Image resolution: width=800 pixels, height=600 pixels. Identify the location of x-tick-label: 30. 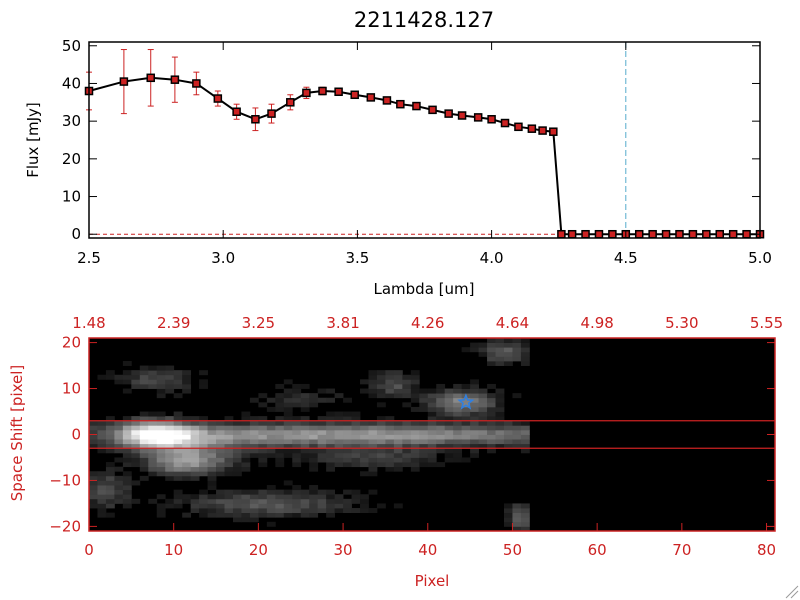
(343, 550).